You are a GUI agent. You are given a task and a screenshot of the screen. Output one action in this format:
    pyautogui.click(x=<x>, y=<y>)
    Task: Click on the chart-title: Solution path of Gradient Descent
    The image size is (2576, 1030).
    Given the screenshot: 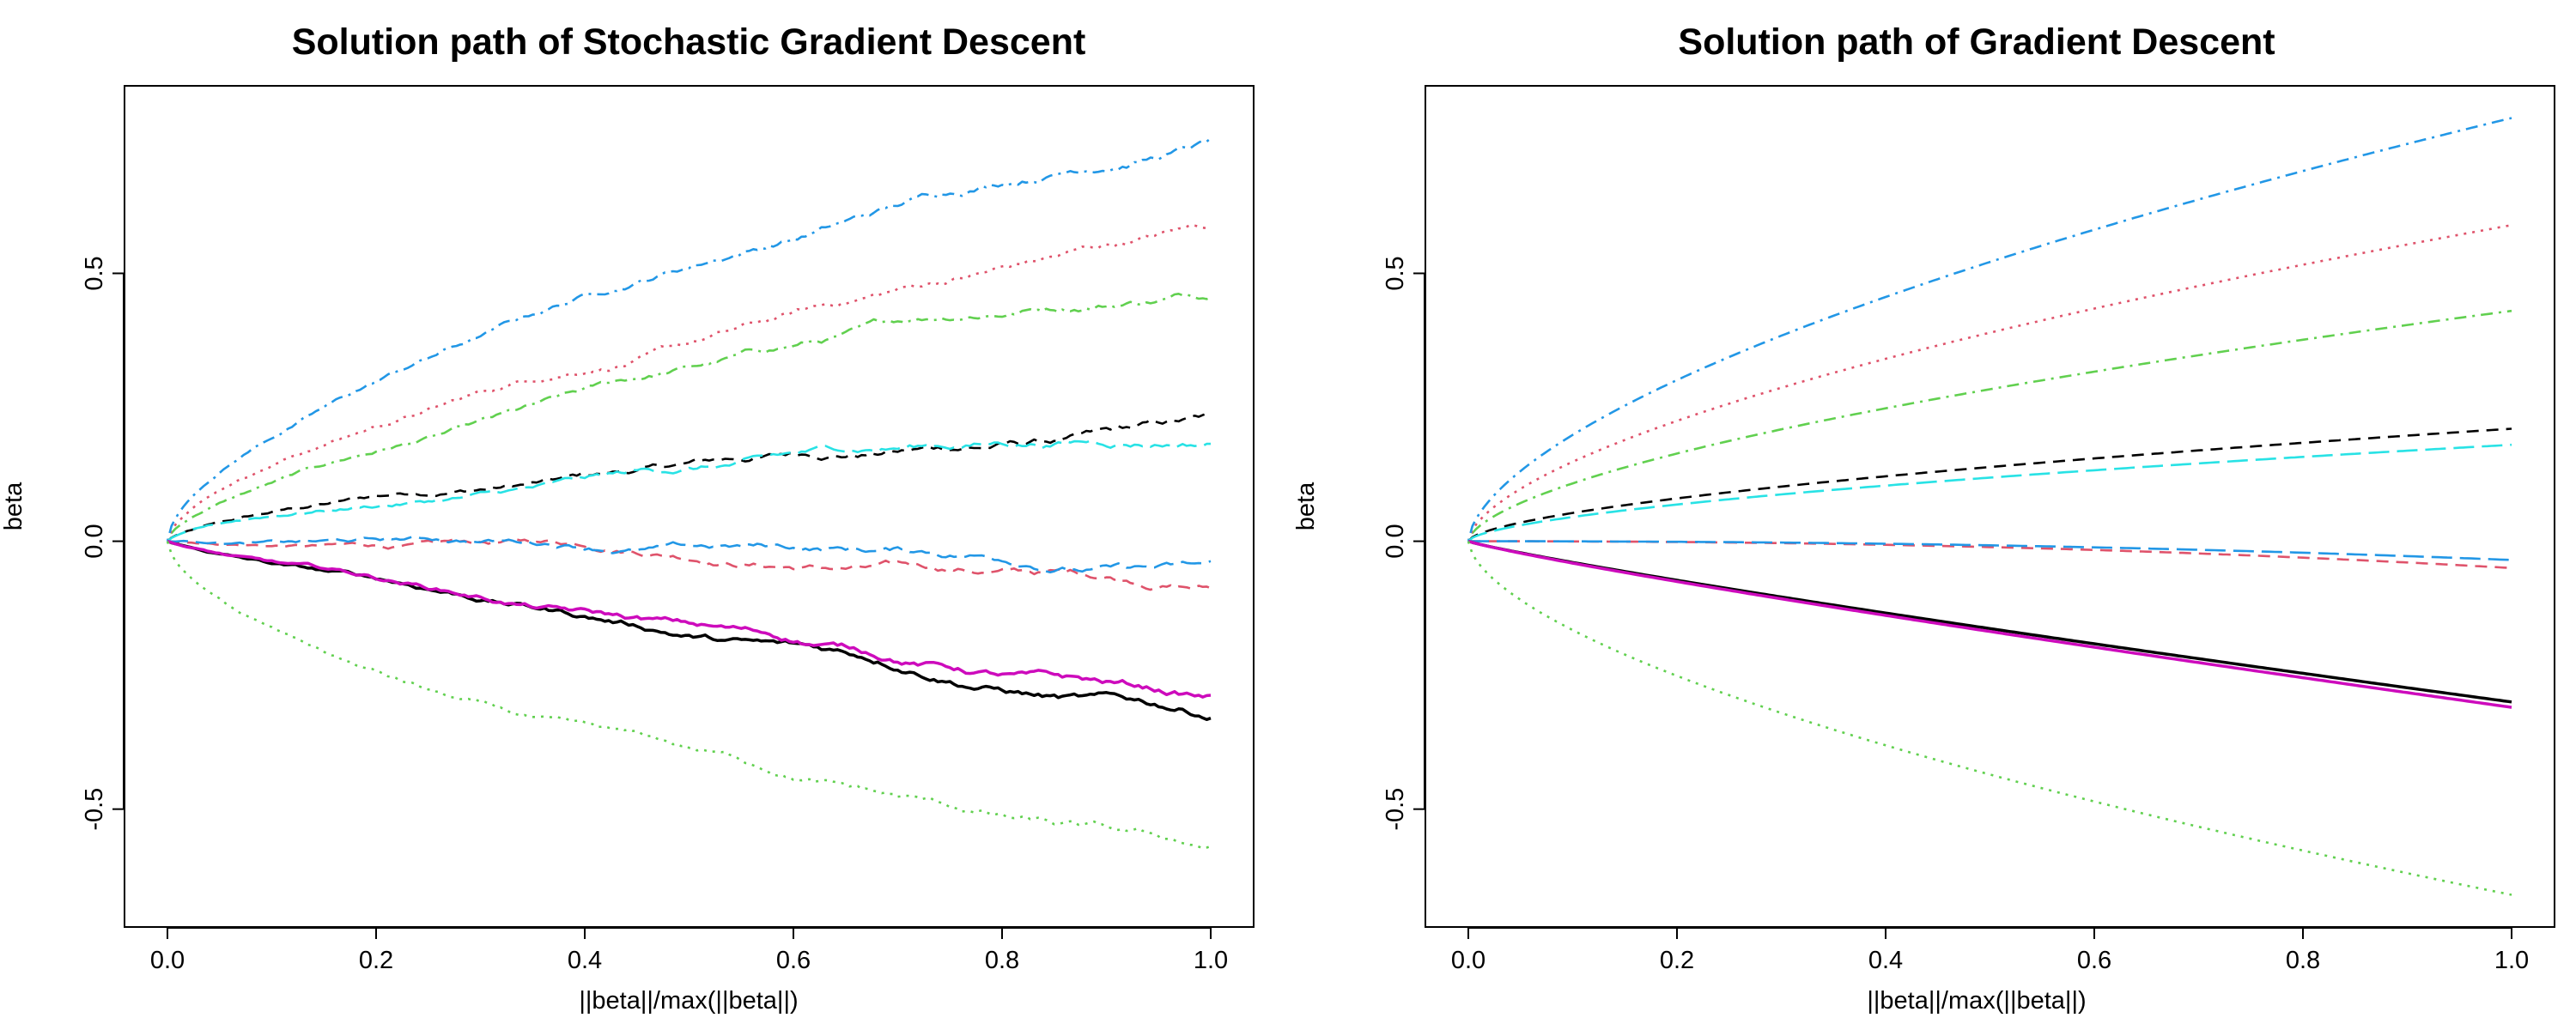 What is the action you would take?
    pyautogui.click(x=1976, y=42)
    